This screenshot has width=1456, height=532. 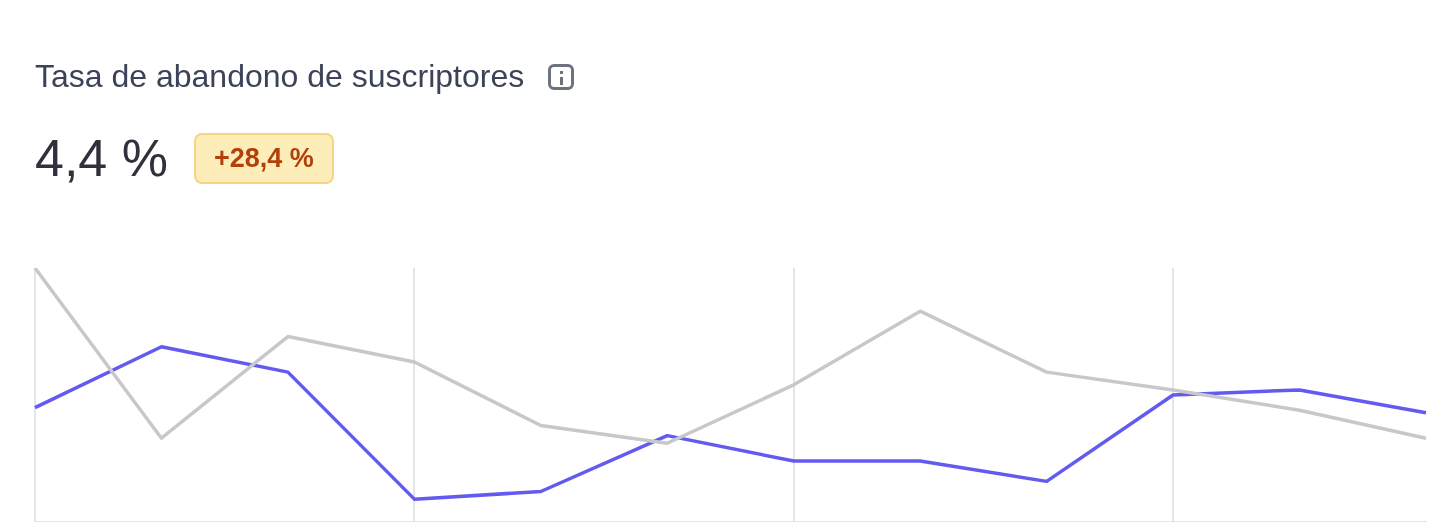 What do you see at coordinates (263, 158) in the screenshot?
I see `text: +28,4 %` at bounding box center [263, 158].